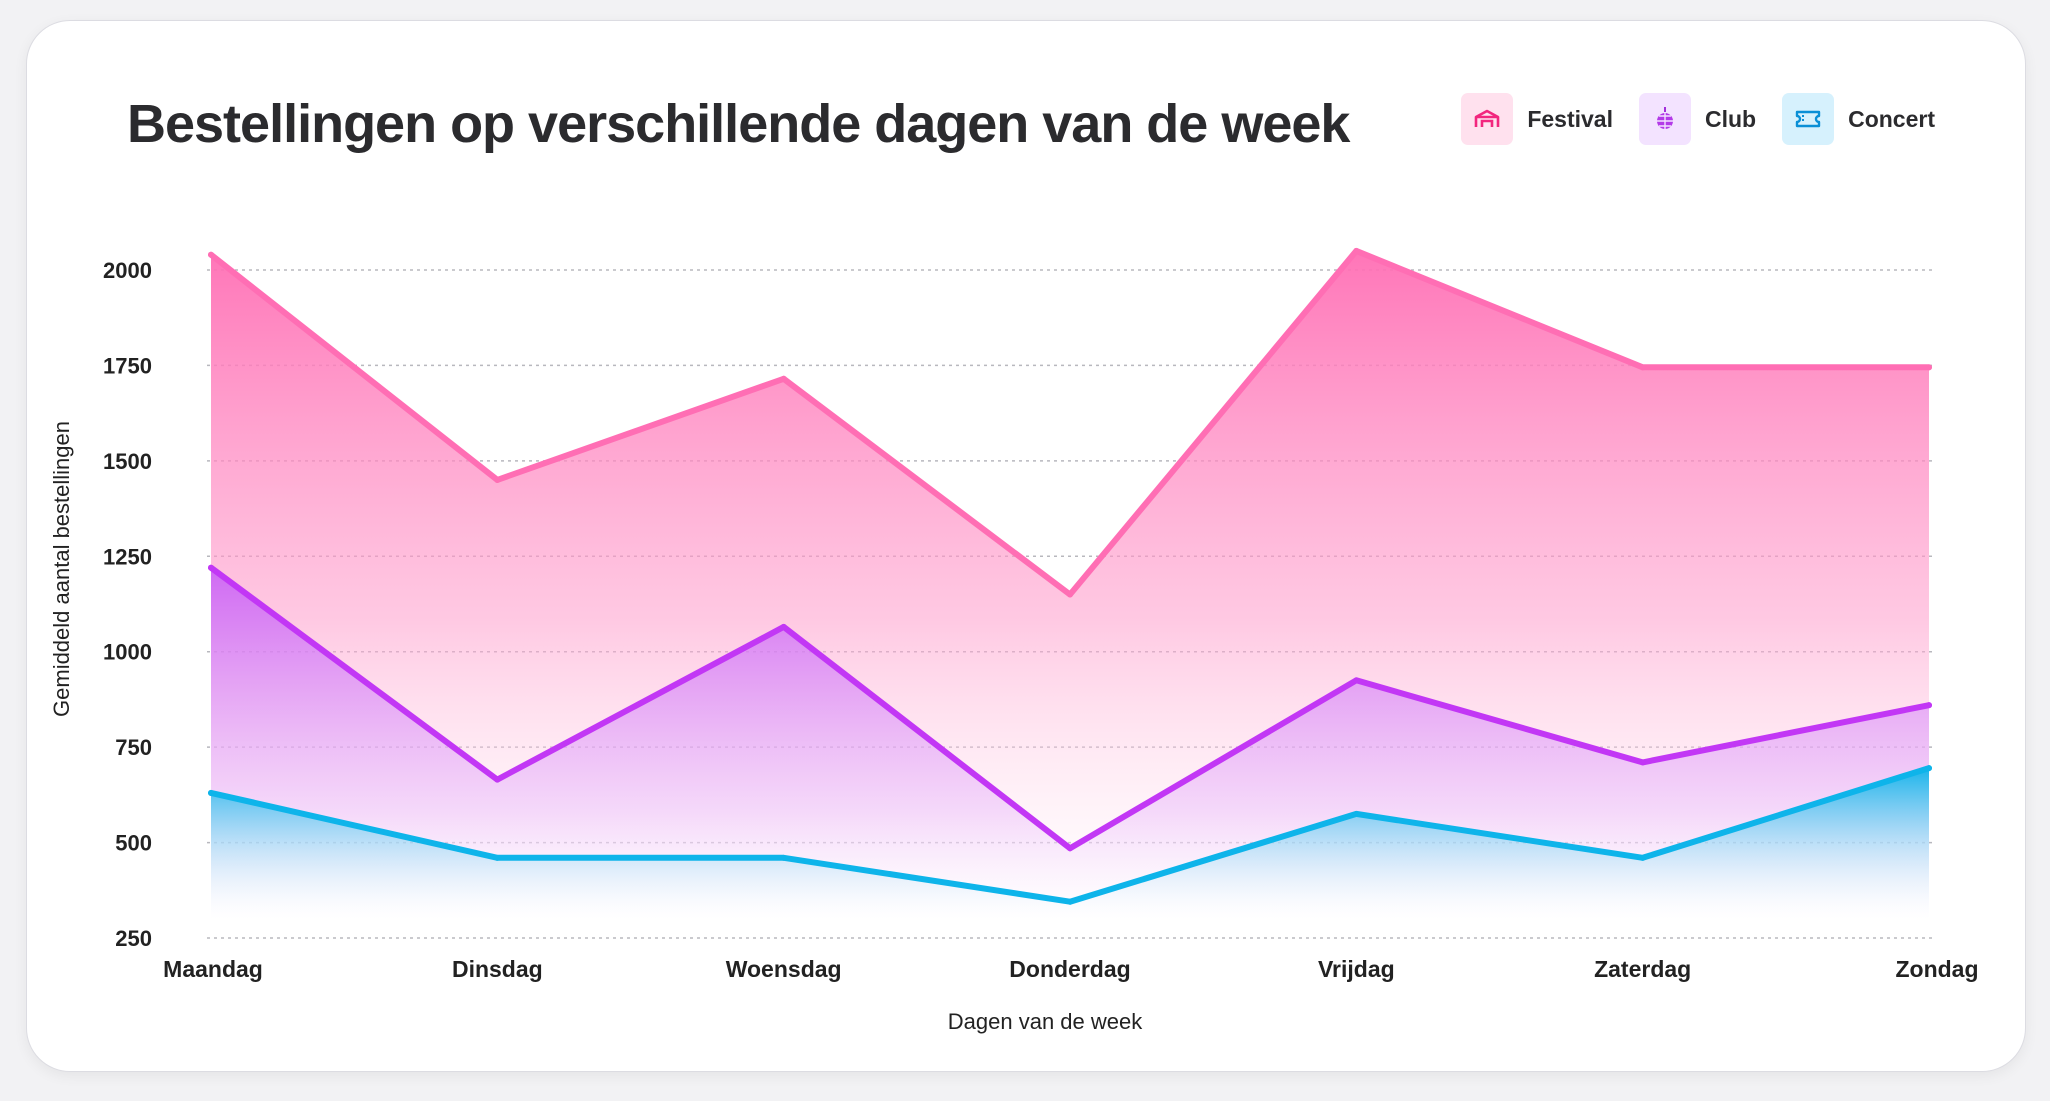 The height and width of the screenshot is (1101, 2050). Describe the element at coordinates (784, 969) in the screenshot. I see `x-tick-label: Woensdag` at that location.